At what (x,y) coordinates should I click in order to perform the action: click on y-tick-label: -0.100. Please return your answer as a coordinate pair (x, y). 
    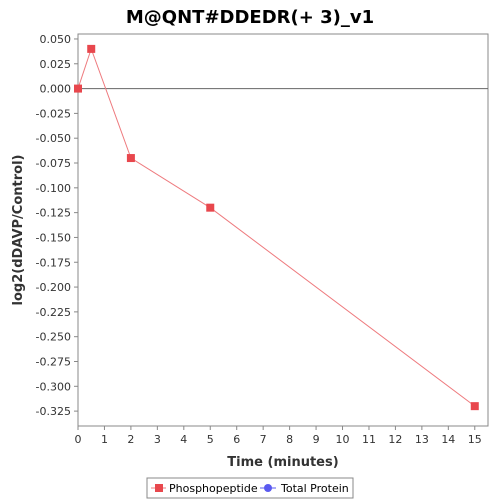
    Looking at the image, I should click on (53, 188).